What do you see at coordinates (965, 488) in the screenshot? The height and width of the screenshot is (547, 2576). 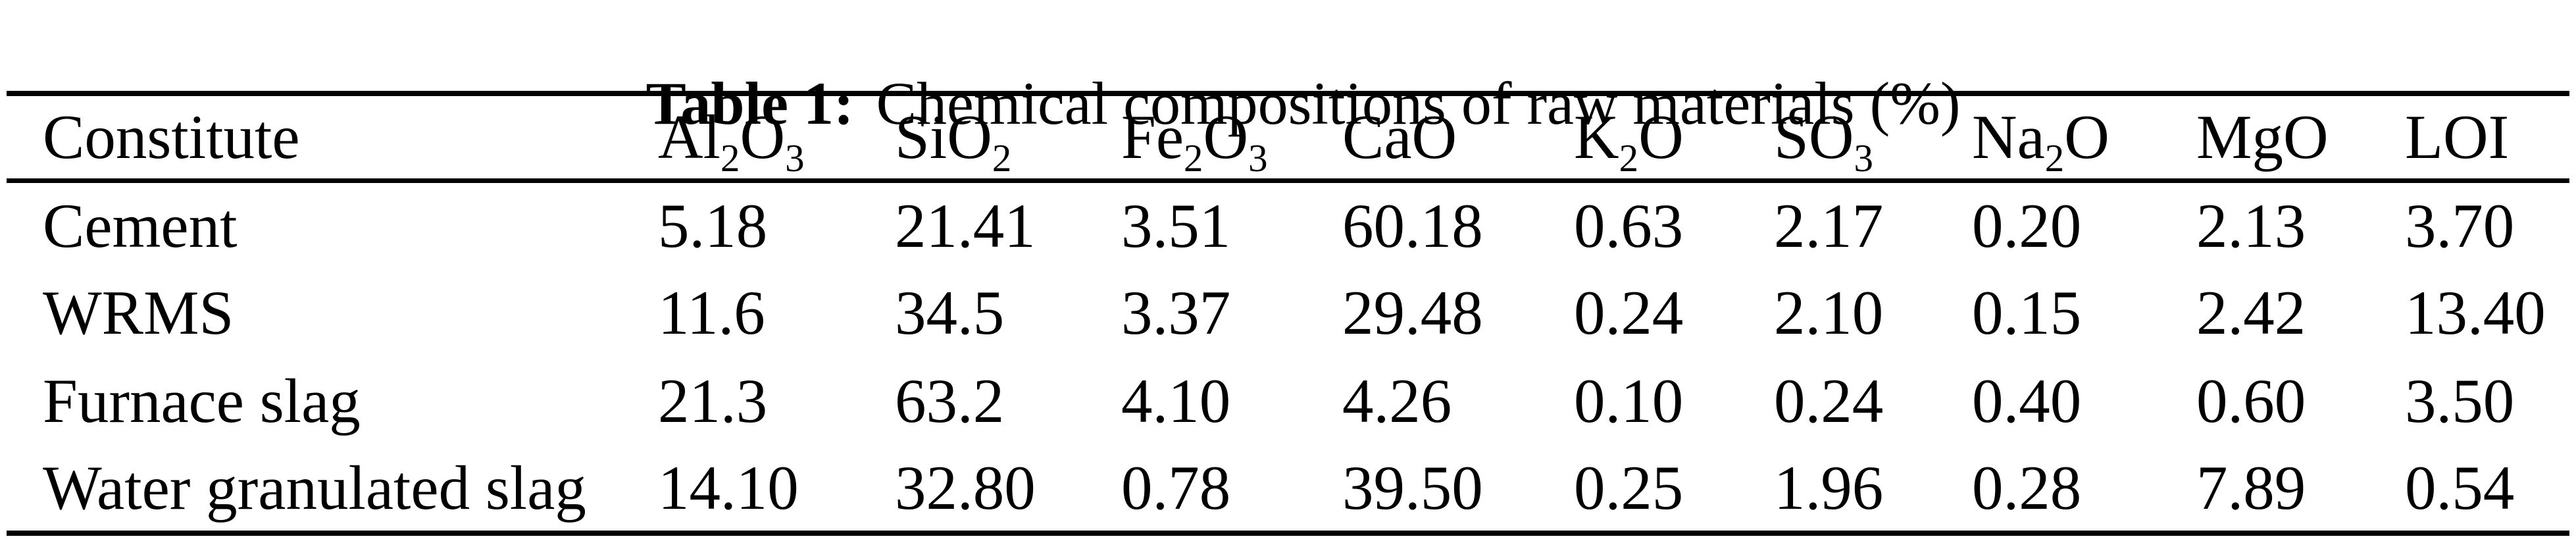 I see `value-cell: 32.80` at bounding box center [965, 488].